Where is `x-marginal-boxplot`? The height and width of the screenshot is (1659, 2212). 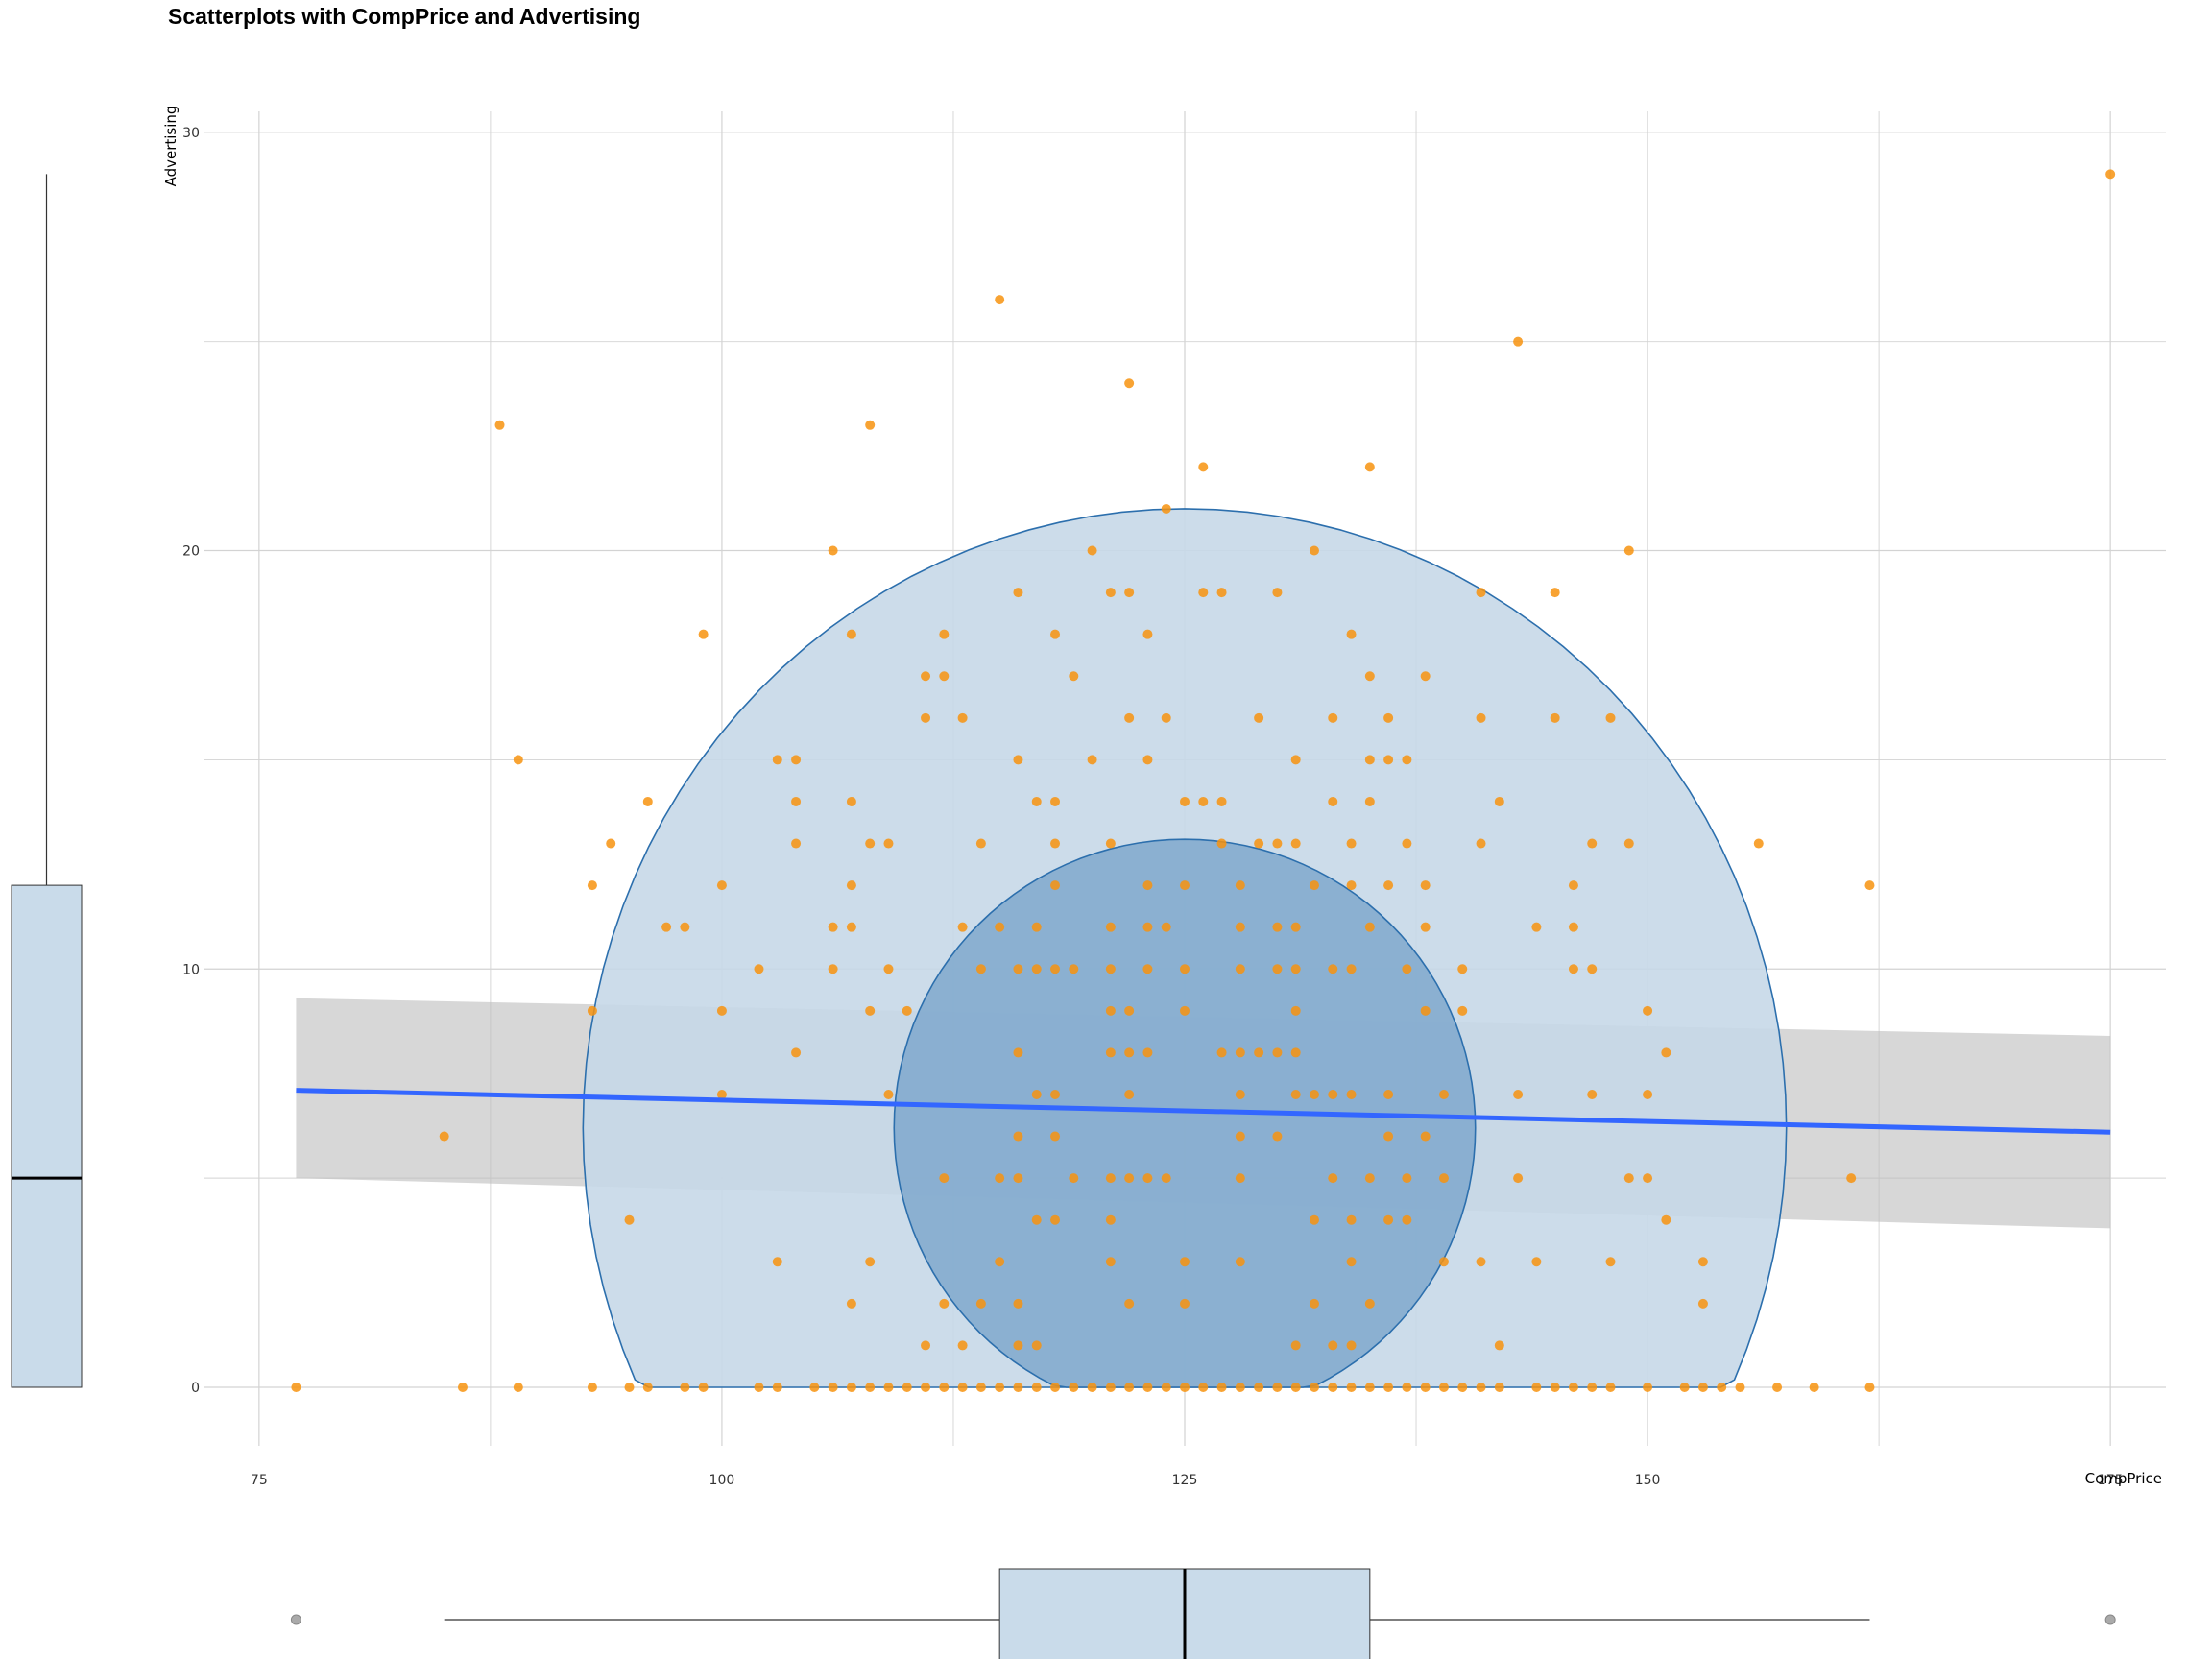
x-marginal-boxplot is located at coordinates (1203, 1613).